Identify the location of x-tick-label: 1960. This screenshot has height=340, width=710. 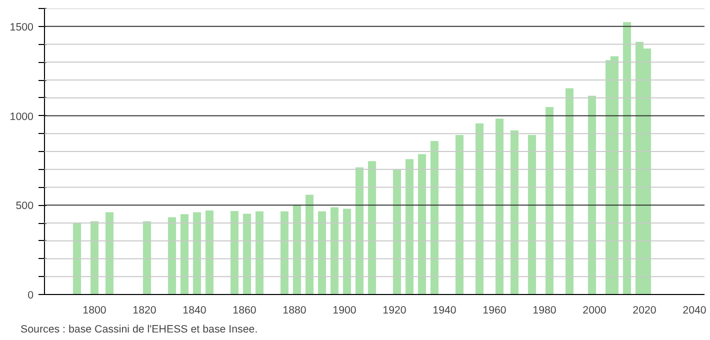
(494, 310).